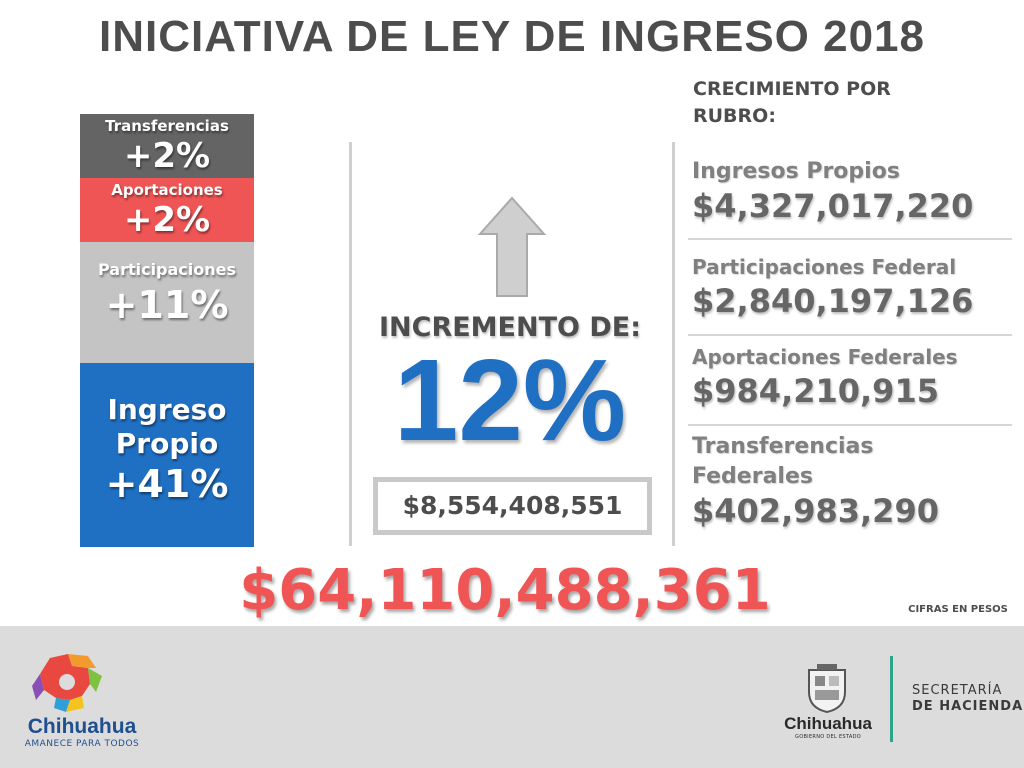 The image size is (1024, 768). What do you see at coordinates (167, 269) in the screenshot?
I see `segment-participaciones-label: Participaciones` at bounding box center [167, 269].